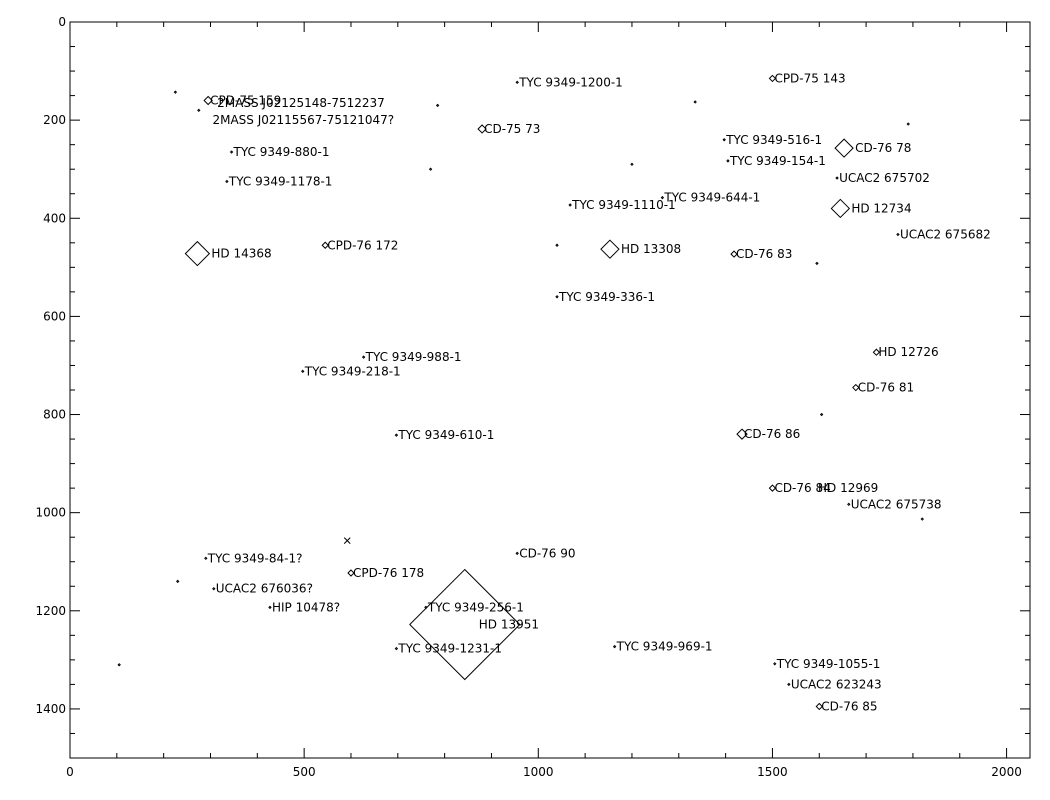 The height and width of the screenshot is (800, 1050). What do you see at coordinates (304, 772) in the screenshot?
I see `x-tick-label: 500` at bounding box center [304, 772].